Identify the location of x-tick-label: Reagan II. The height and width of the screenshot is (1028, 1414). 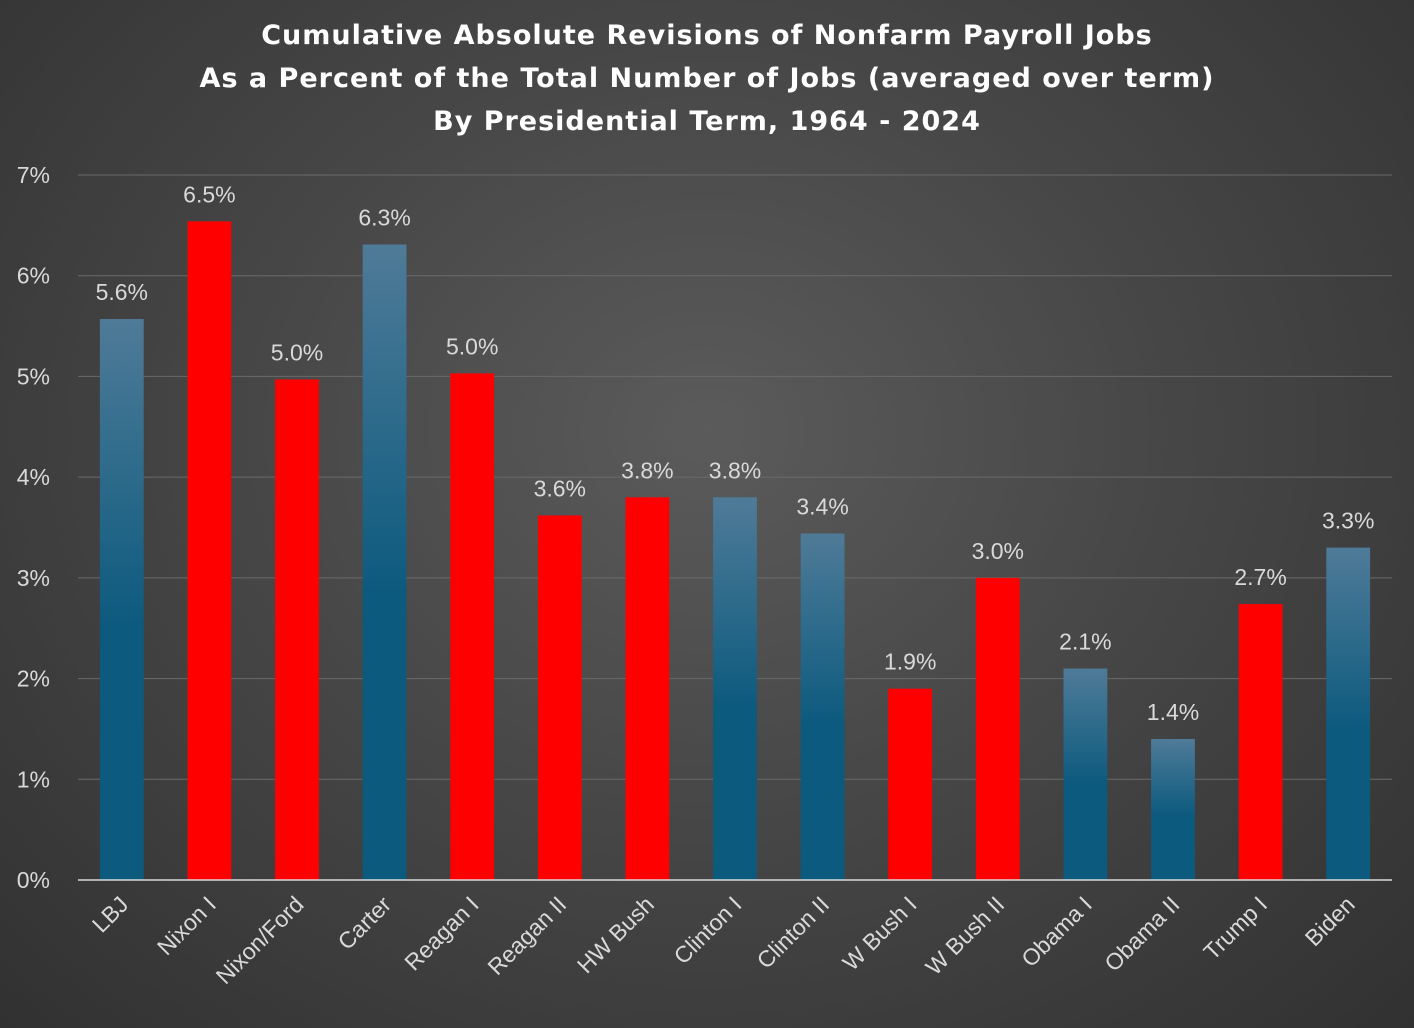
(526, 935).